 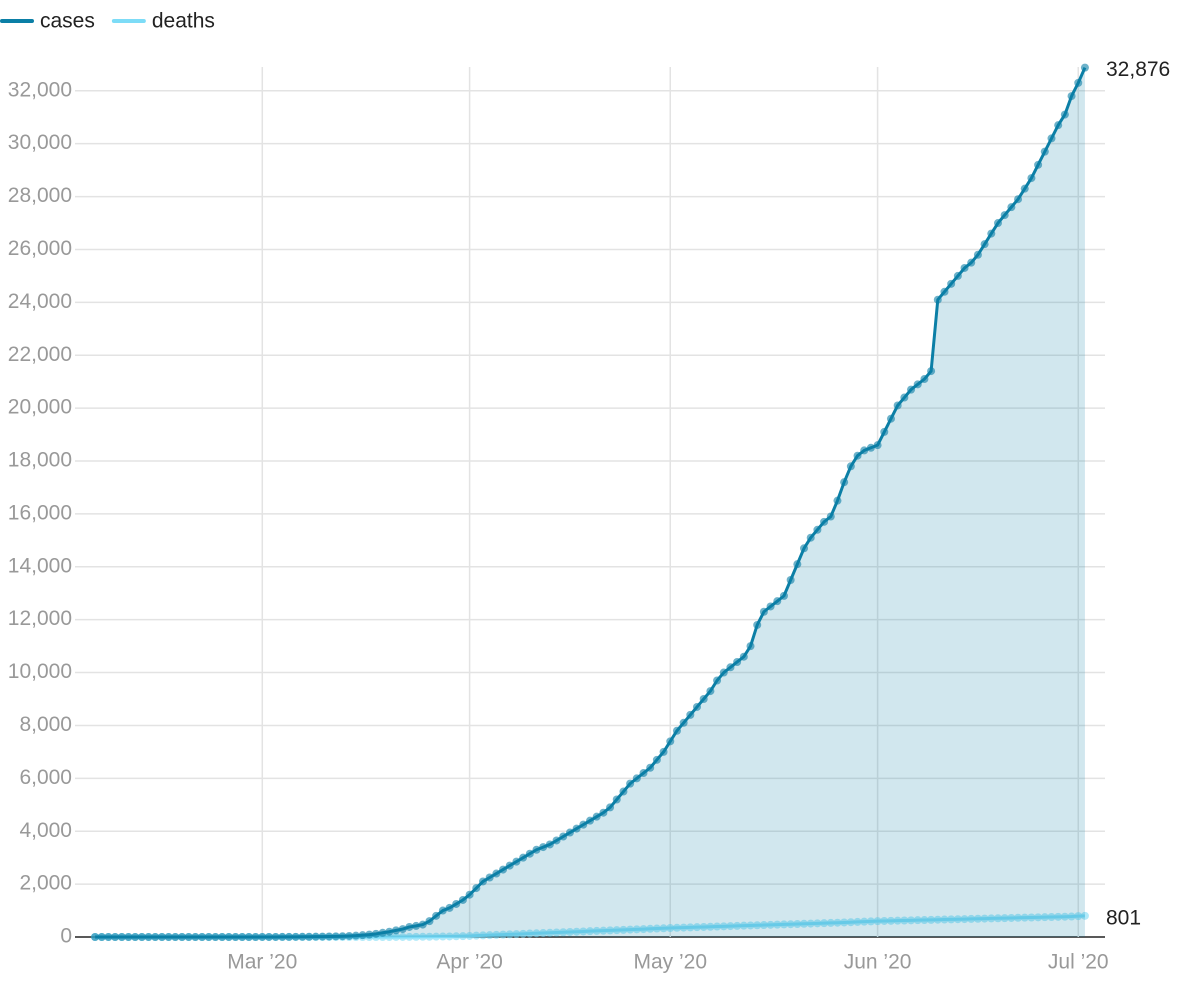 I want to click on y-tick-label: 8,000, so click(x=45, y=724).